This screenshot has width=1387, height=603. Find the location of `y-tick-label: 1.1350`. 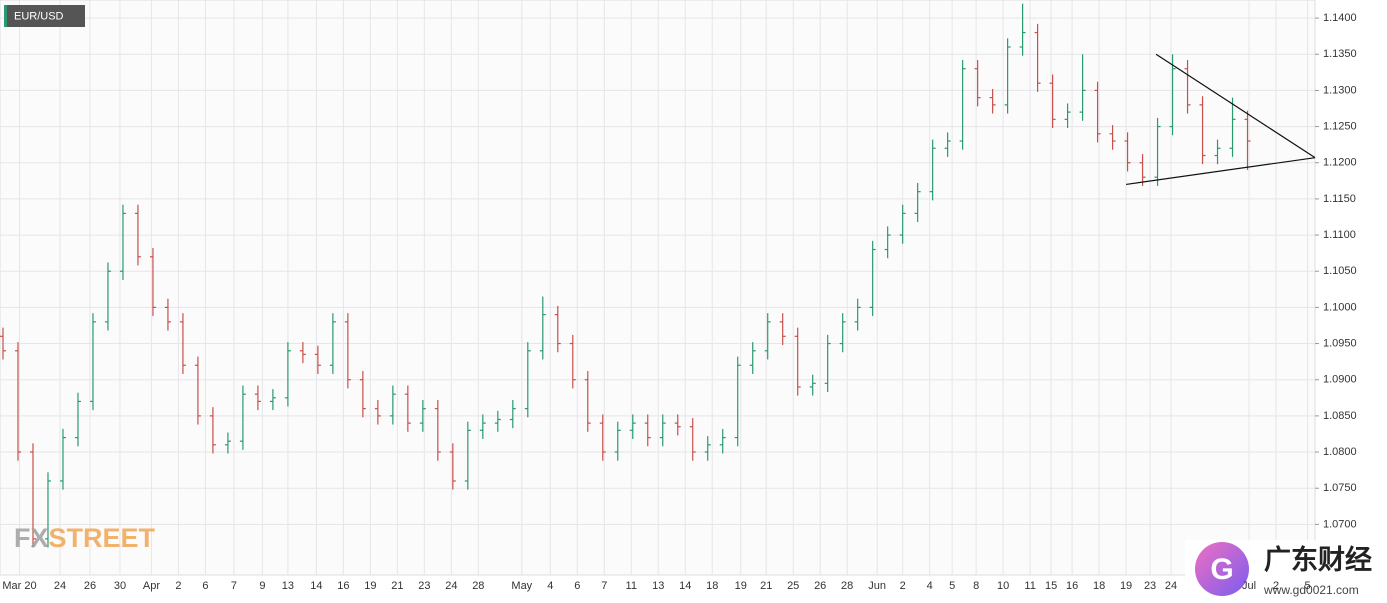

y-tick-label: 1.1350 is located at coordinates (1340, 54).